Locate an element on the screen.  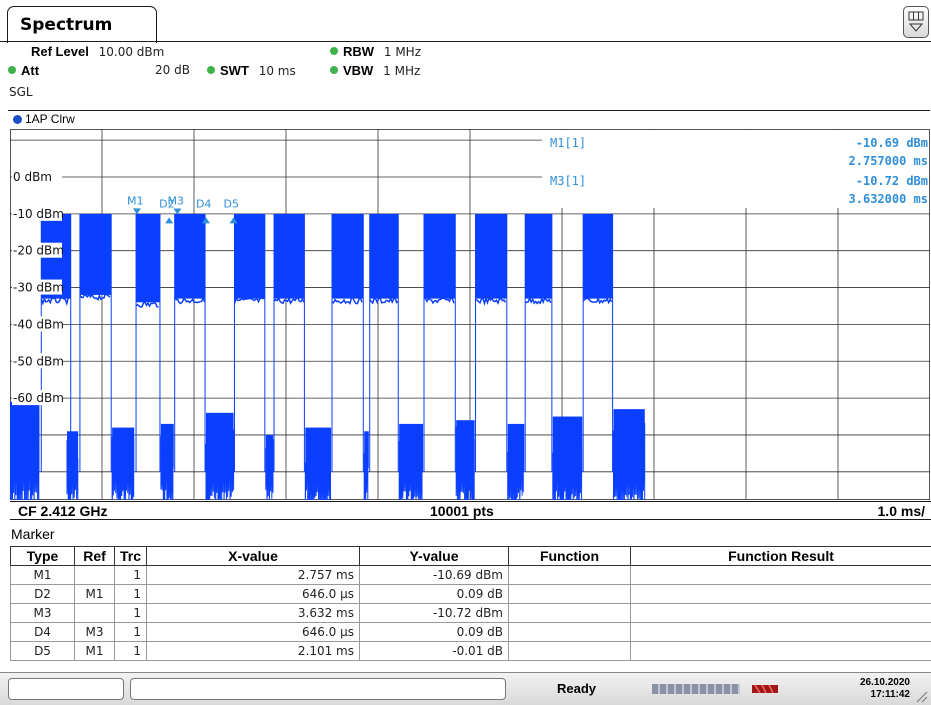
att-setting: Att is located at coordinates (23, 71).